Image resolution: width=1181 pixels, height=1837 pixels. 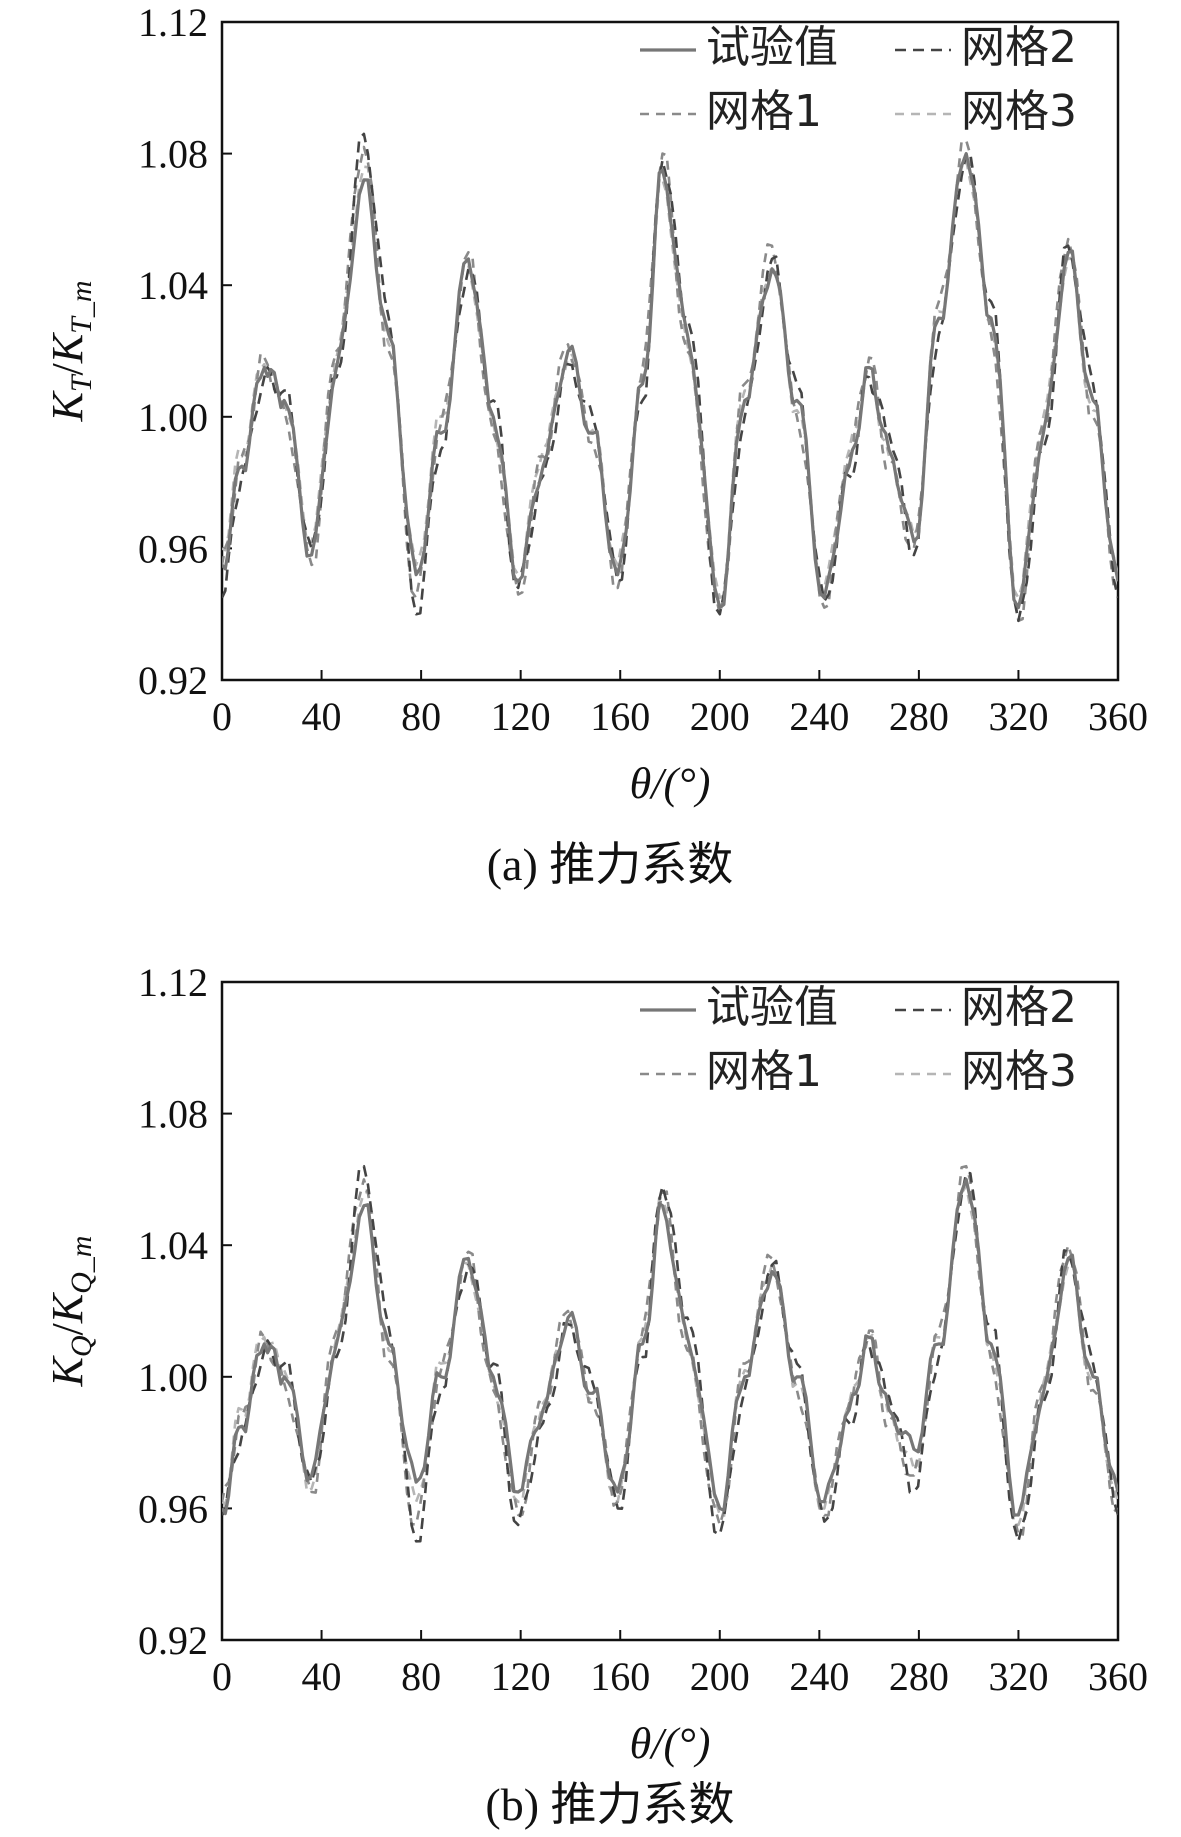 I want to click on y-axis-title: KQ/KQ_m, so click(x=70, y=1312).